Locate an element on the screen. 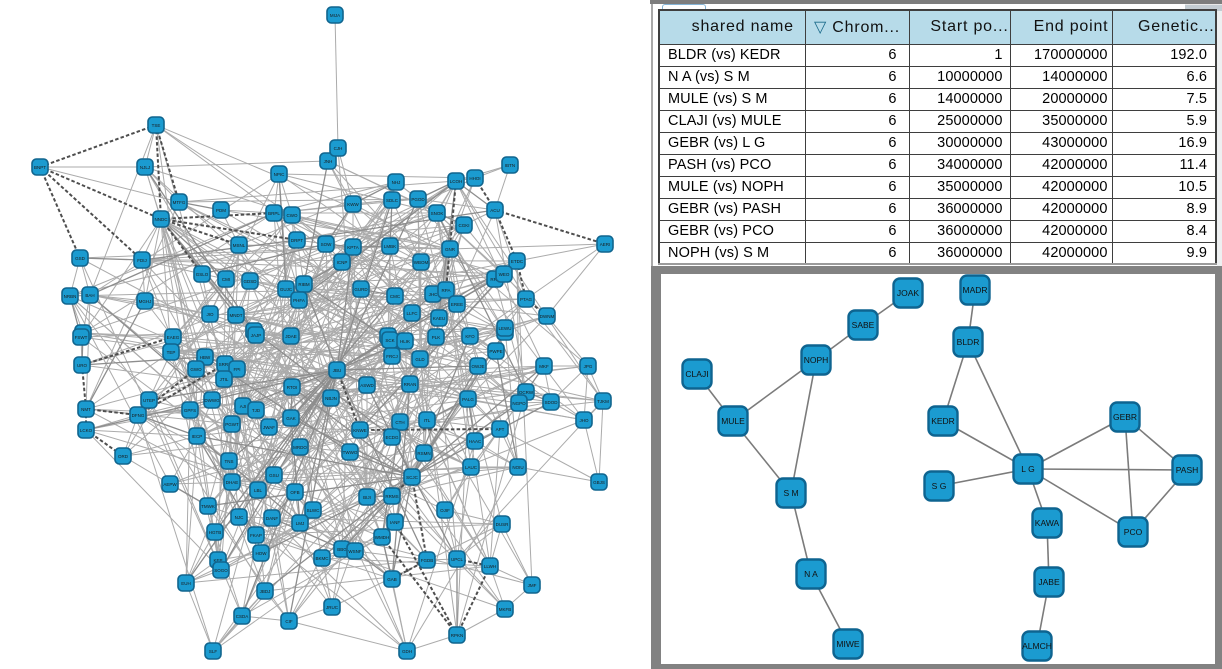 Image resolution: width=1222 pixels, height=669 pixels. svg-text: CGKI is located at coordinates (463, 225).